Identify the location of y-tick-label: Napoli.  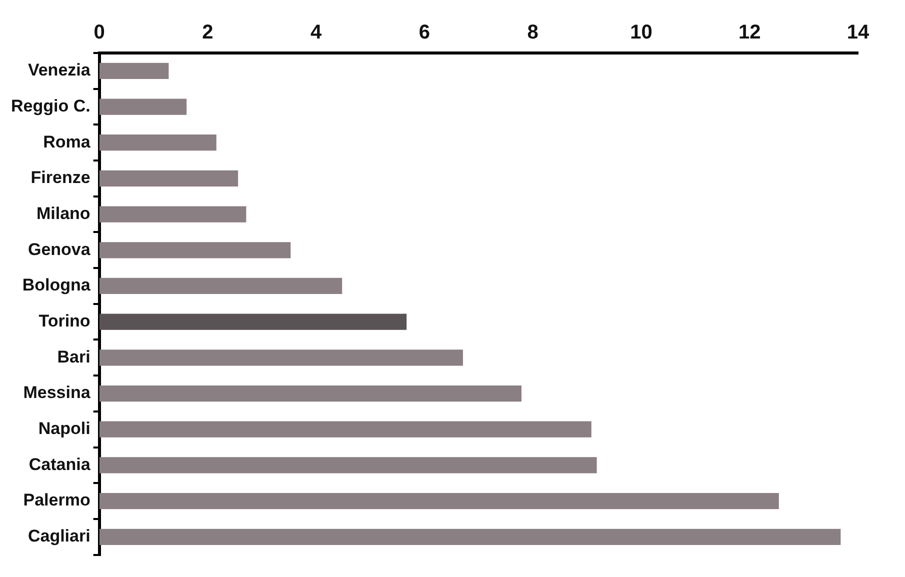
(64, 428).